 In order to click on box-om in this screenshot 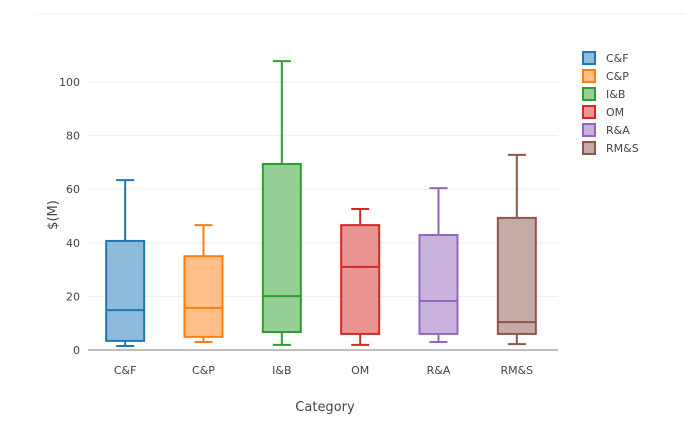, I will do `click(360, 277)`.